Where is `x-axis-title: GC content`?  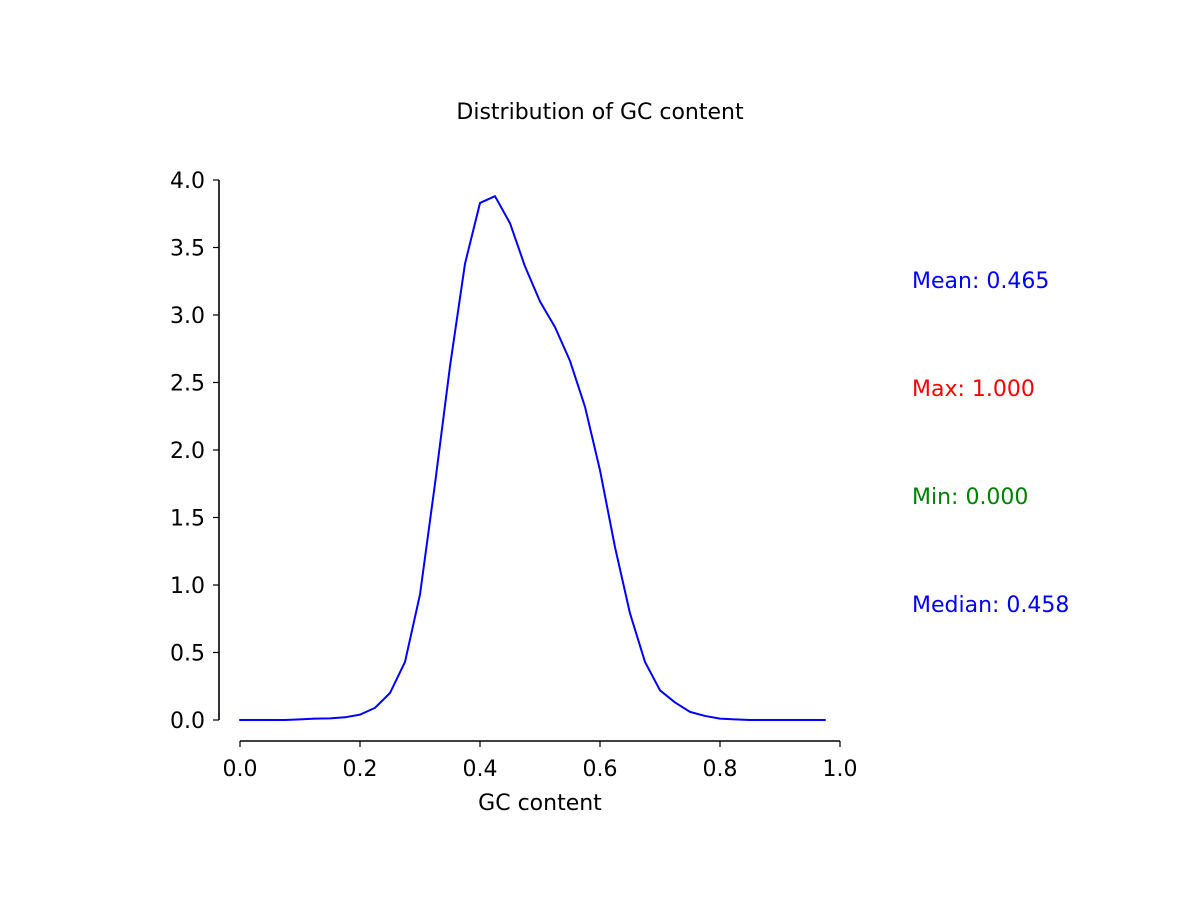 x-axis-title: GC content is located at coordinates (540, 803).